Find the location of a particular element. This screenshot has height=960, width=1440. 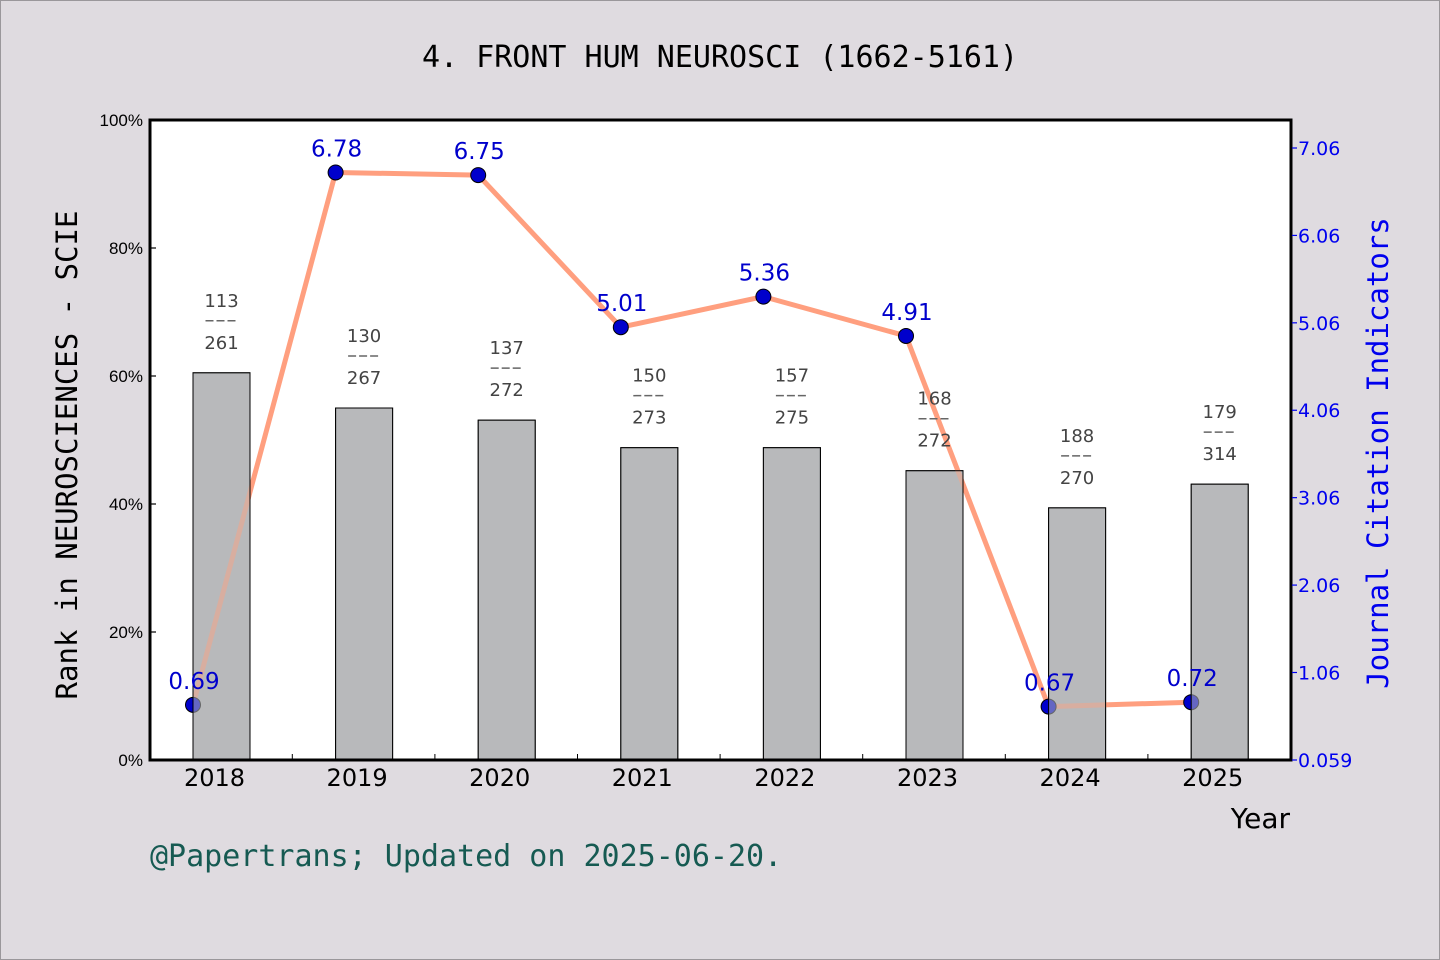

jci-marker-2023 is located at coordinates (906, 335).